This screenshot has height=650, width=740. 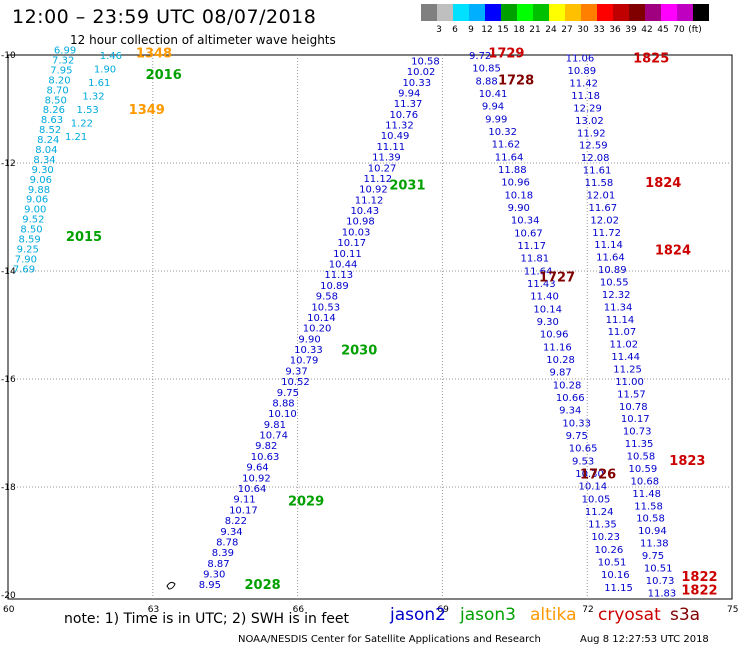 What do you see at coordinates (557, 347) in the screenshot?
I see `wave-height-value: 11.16` at bounding box center [557, 347].